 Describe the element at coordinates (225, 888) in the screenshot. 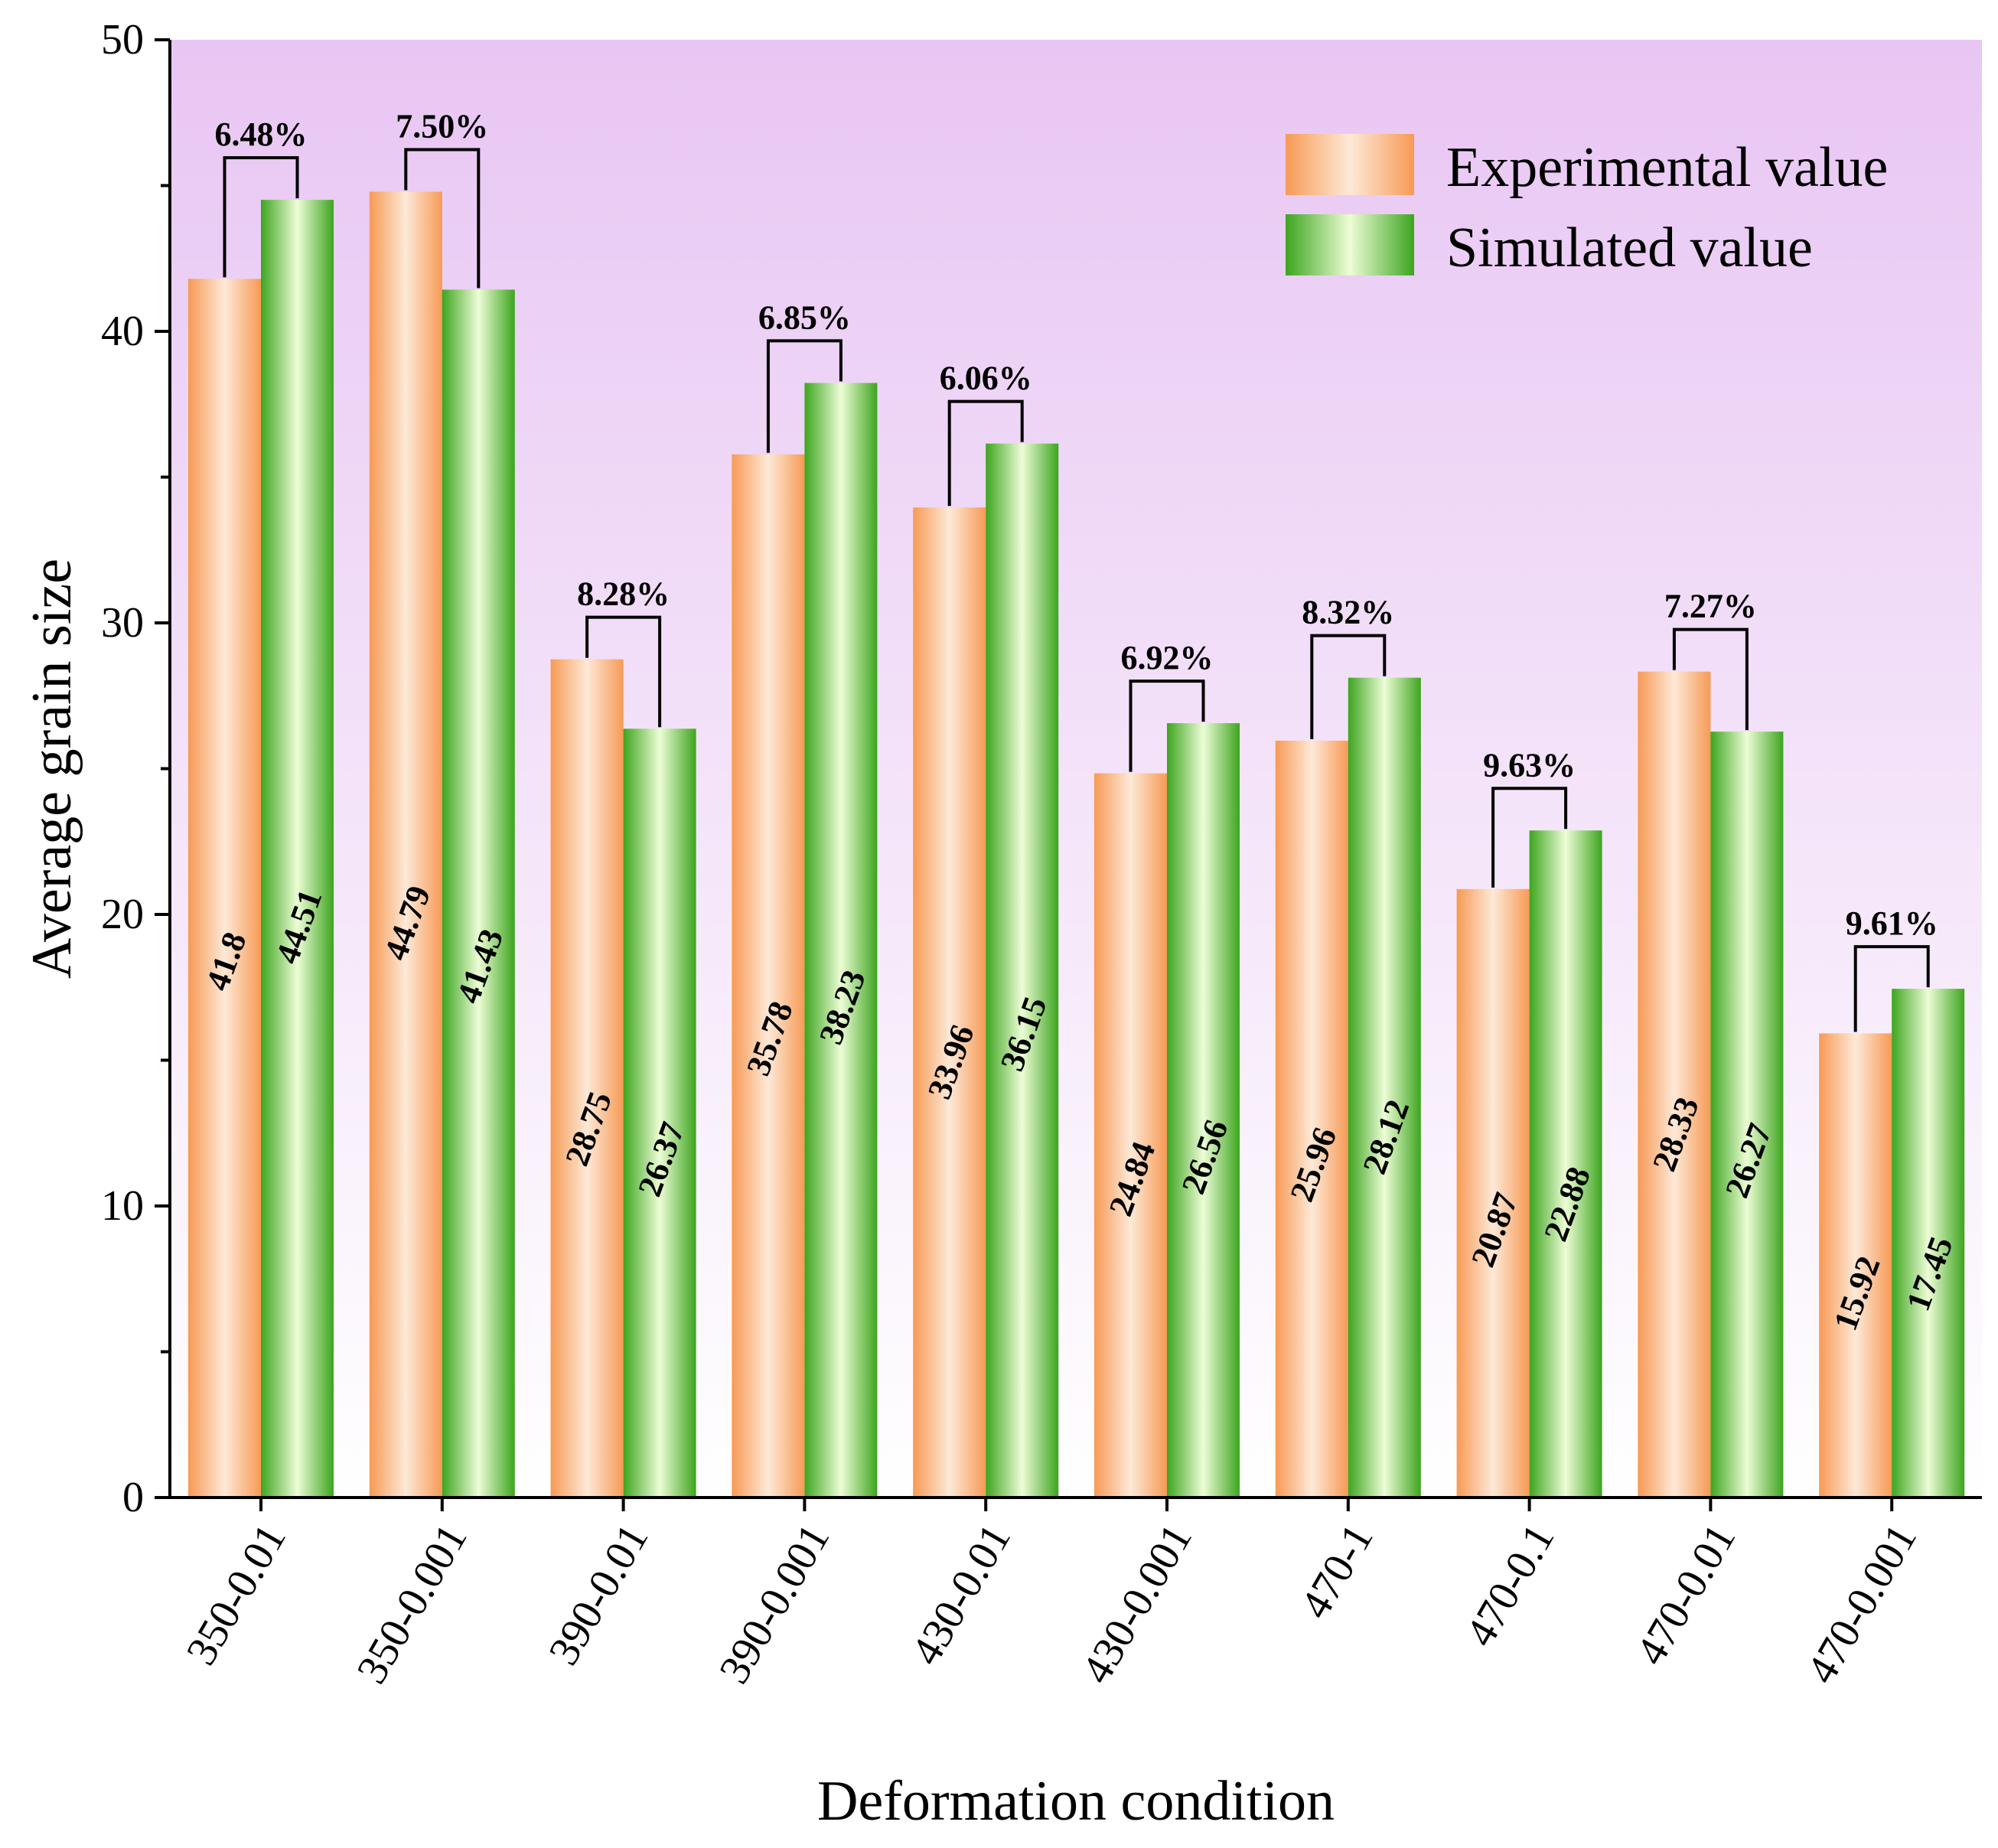

I see `bar-experimental-350-0.01` at that location.